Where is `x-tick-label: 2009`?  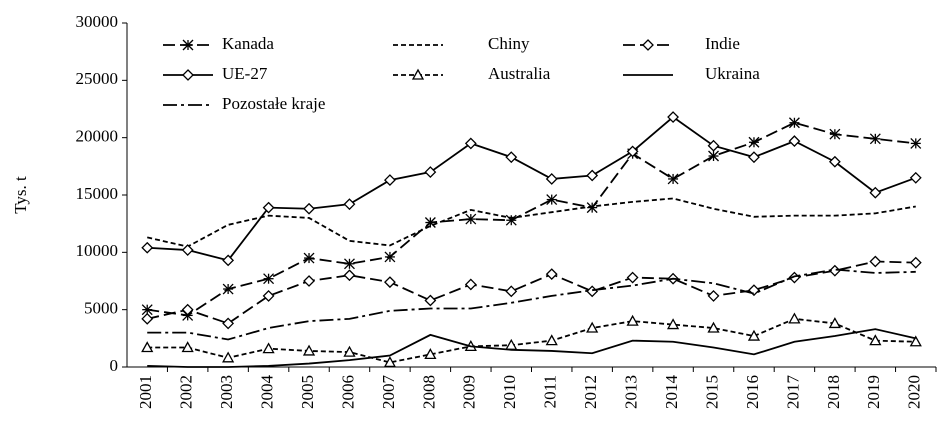
x-tick-label: 2009 is located at coordinates (469, 392).